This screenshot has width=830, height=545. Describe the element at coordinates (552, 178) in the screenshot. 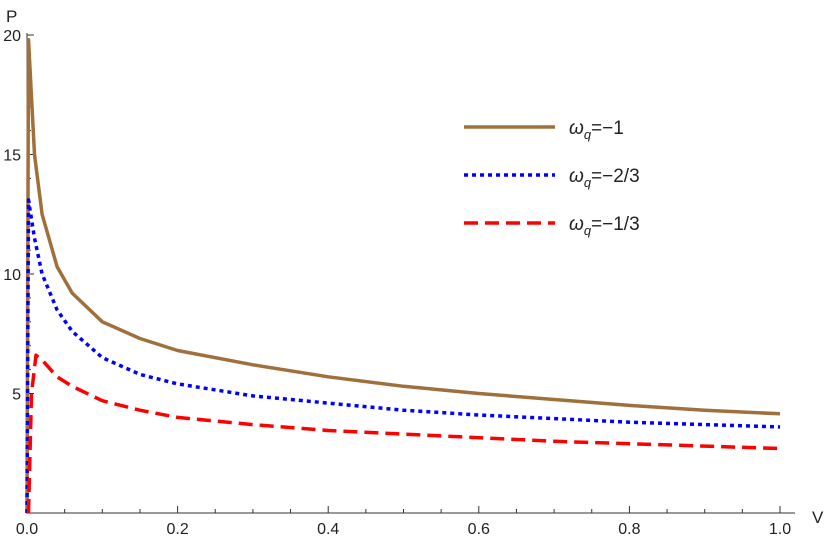

I see `legend: ωq=−1 ωq=−2/3 ωq=−1/3` at that location.